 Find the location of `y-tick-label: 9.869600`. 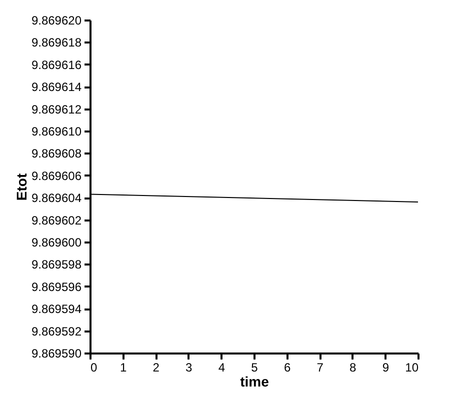

y-tick-label: 9.869600 is located at coordinates (56, 243).